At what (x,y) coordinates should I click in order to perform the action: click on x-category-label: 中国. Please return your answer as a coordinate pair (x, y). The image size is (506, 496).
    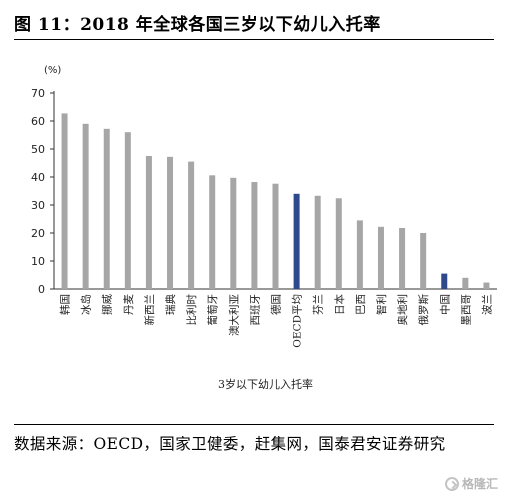
    Looking at the image, I should click on (444, 304).